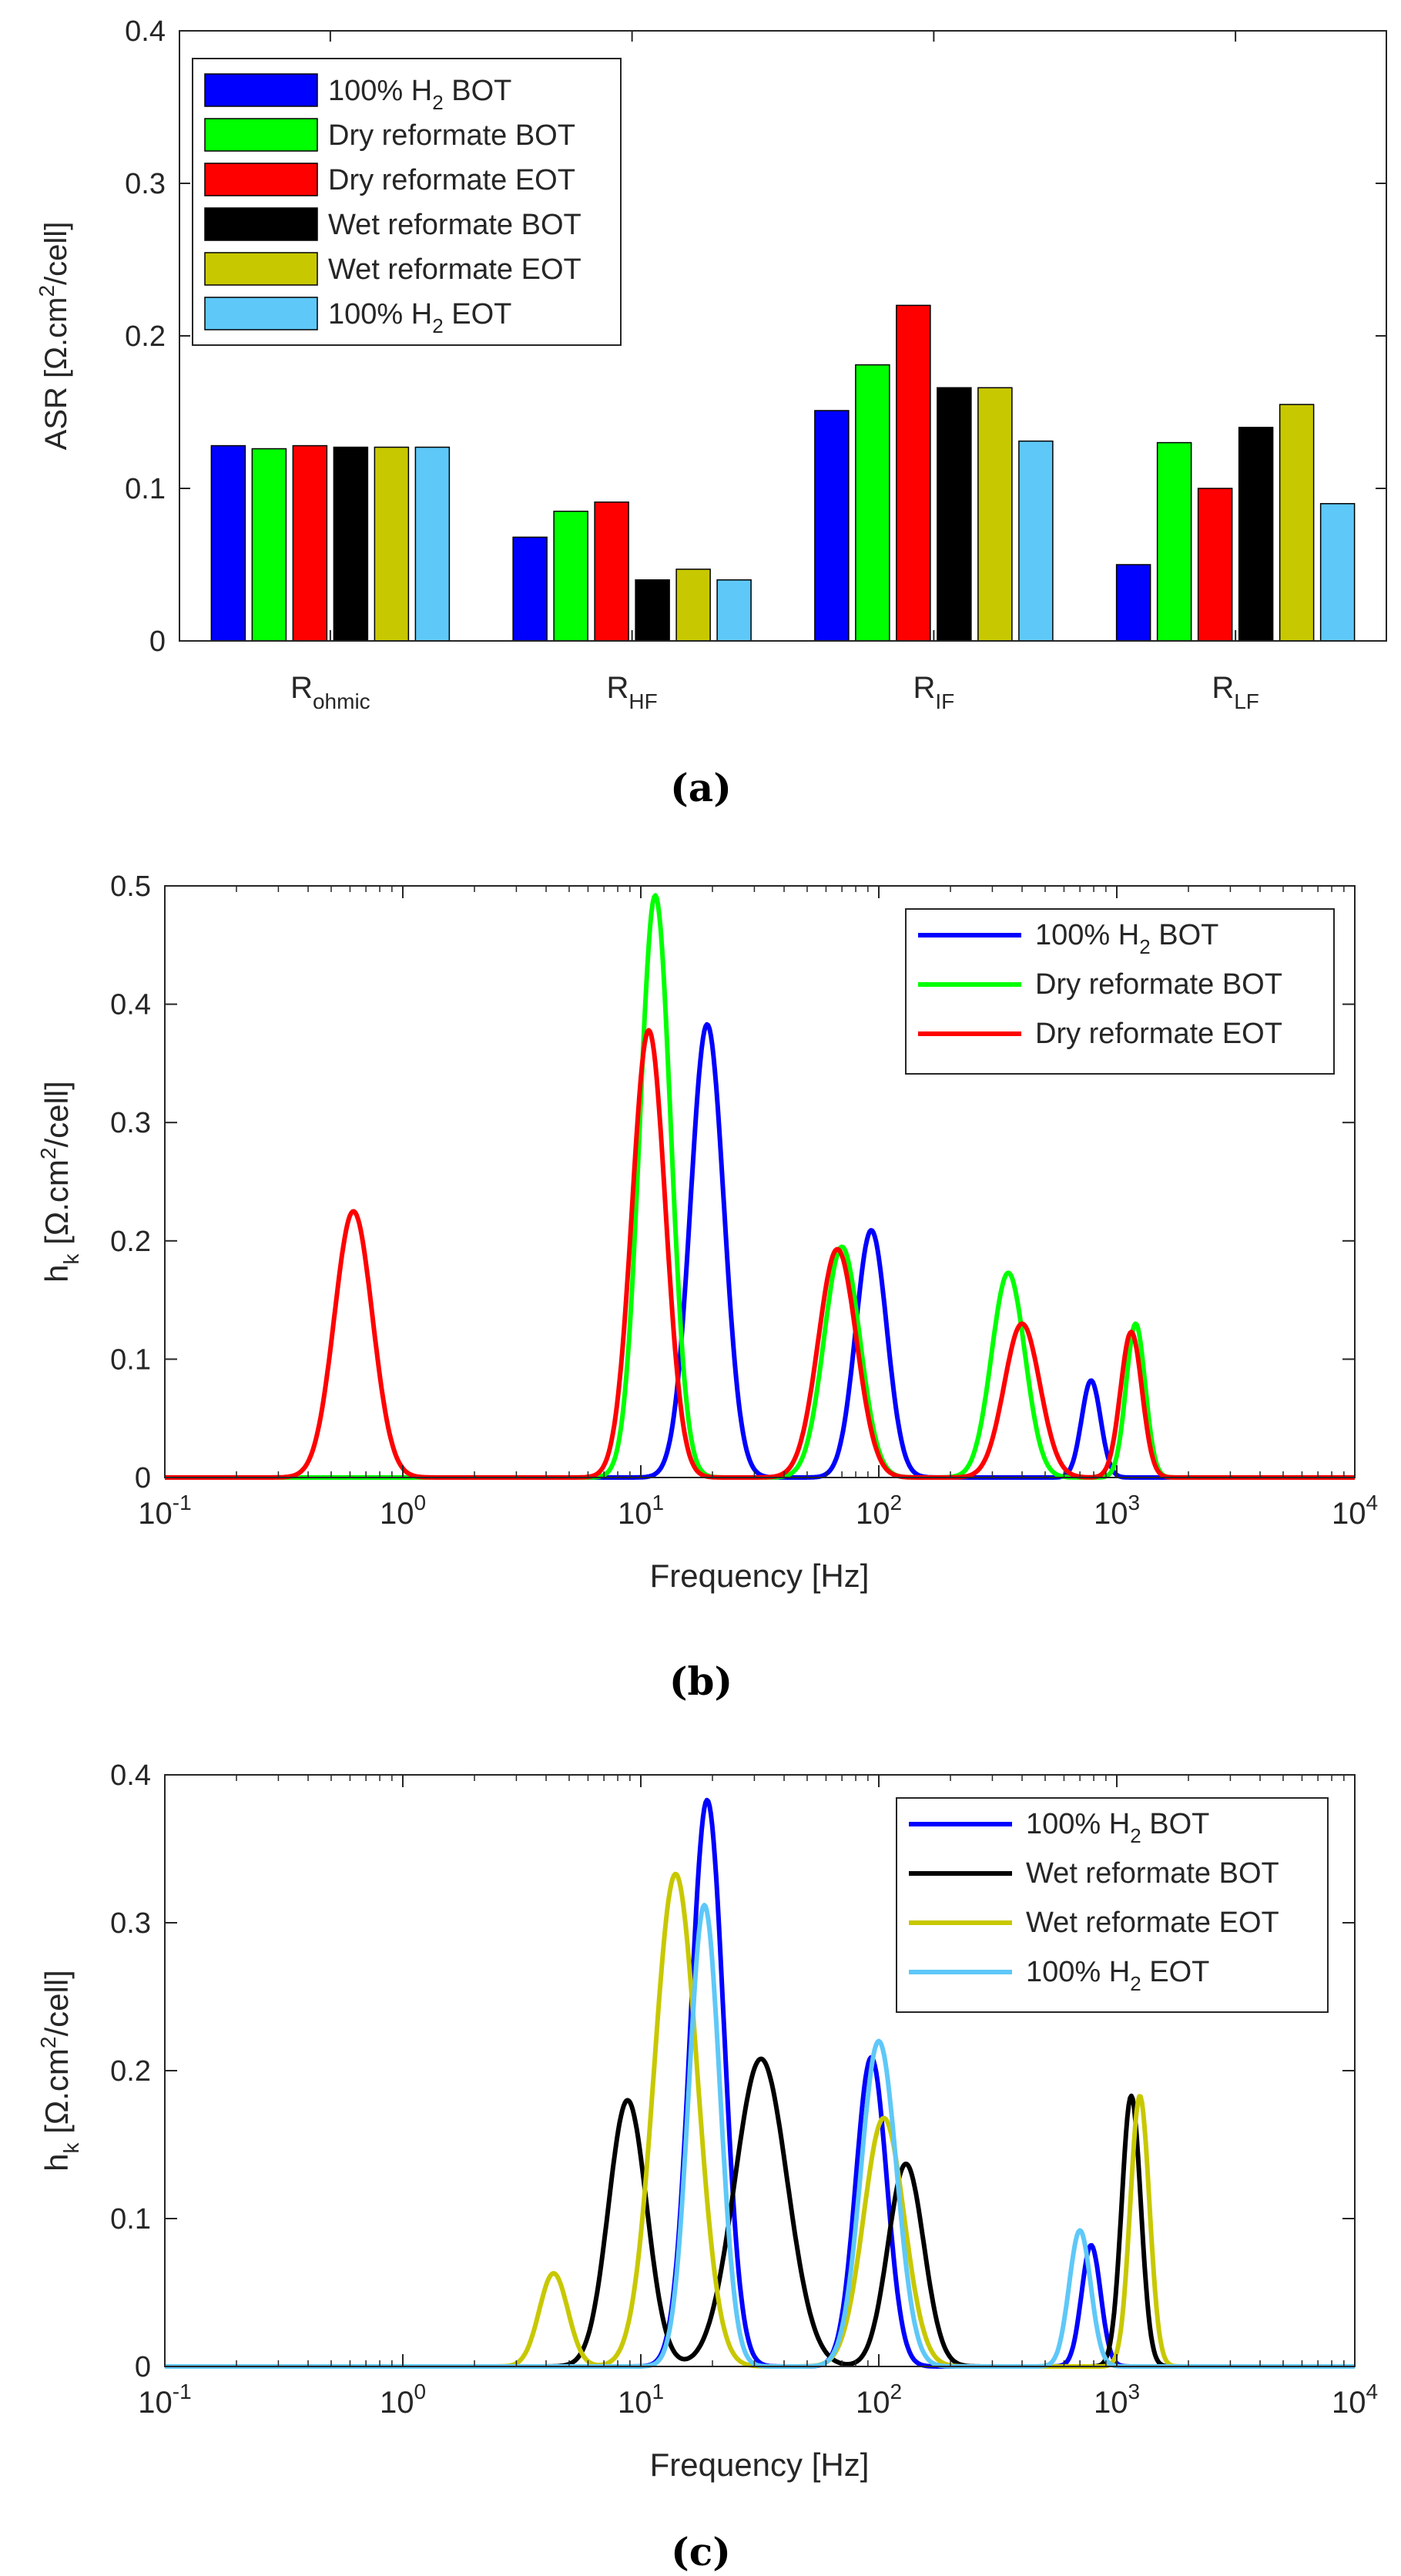 Image resolution: width=1401 pixels, height=2576 pixels. I want to click on bar-dry_bot-r-lf, so click(1174, 541).